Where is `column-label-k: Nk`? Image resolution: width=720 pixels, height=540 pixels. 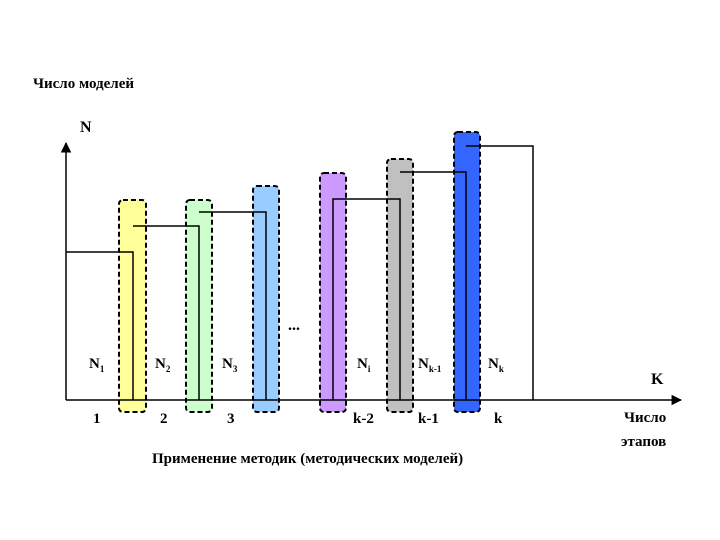 column-label-k: Nk is located at coordinates (496, 365).